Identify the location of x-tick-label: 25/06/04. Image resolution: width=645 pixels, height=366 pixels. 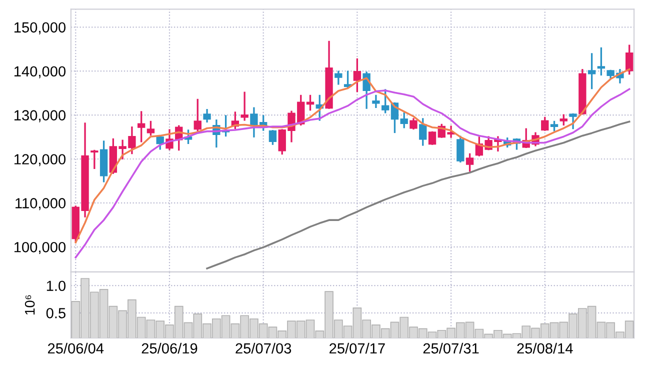
(76, 348).